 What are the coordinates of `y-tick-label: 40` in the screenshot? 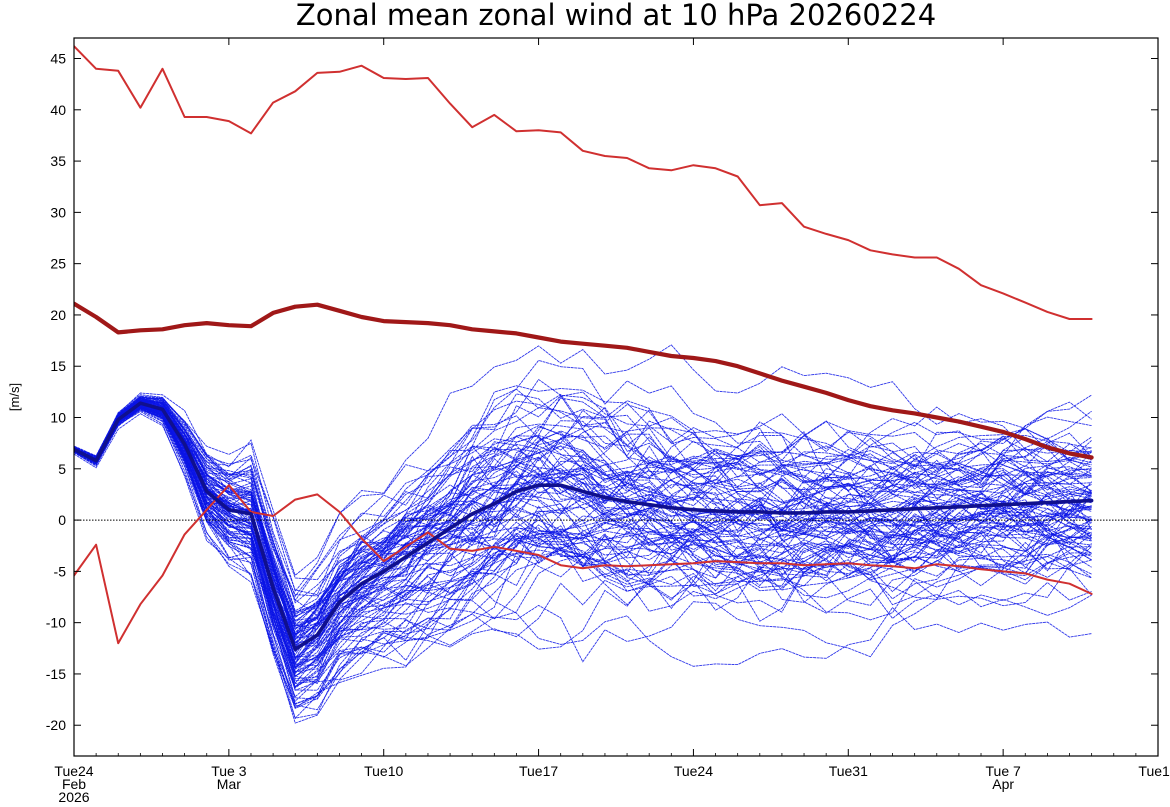 It's located at (58, 110).